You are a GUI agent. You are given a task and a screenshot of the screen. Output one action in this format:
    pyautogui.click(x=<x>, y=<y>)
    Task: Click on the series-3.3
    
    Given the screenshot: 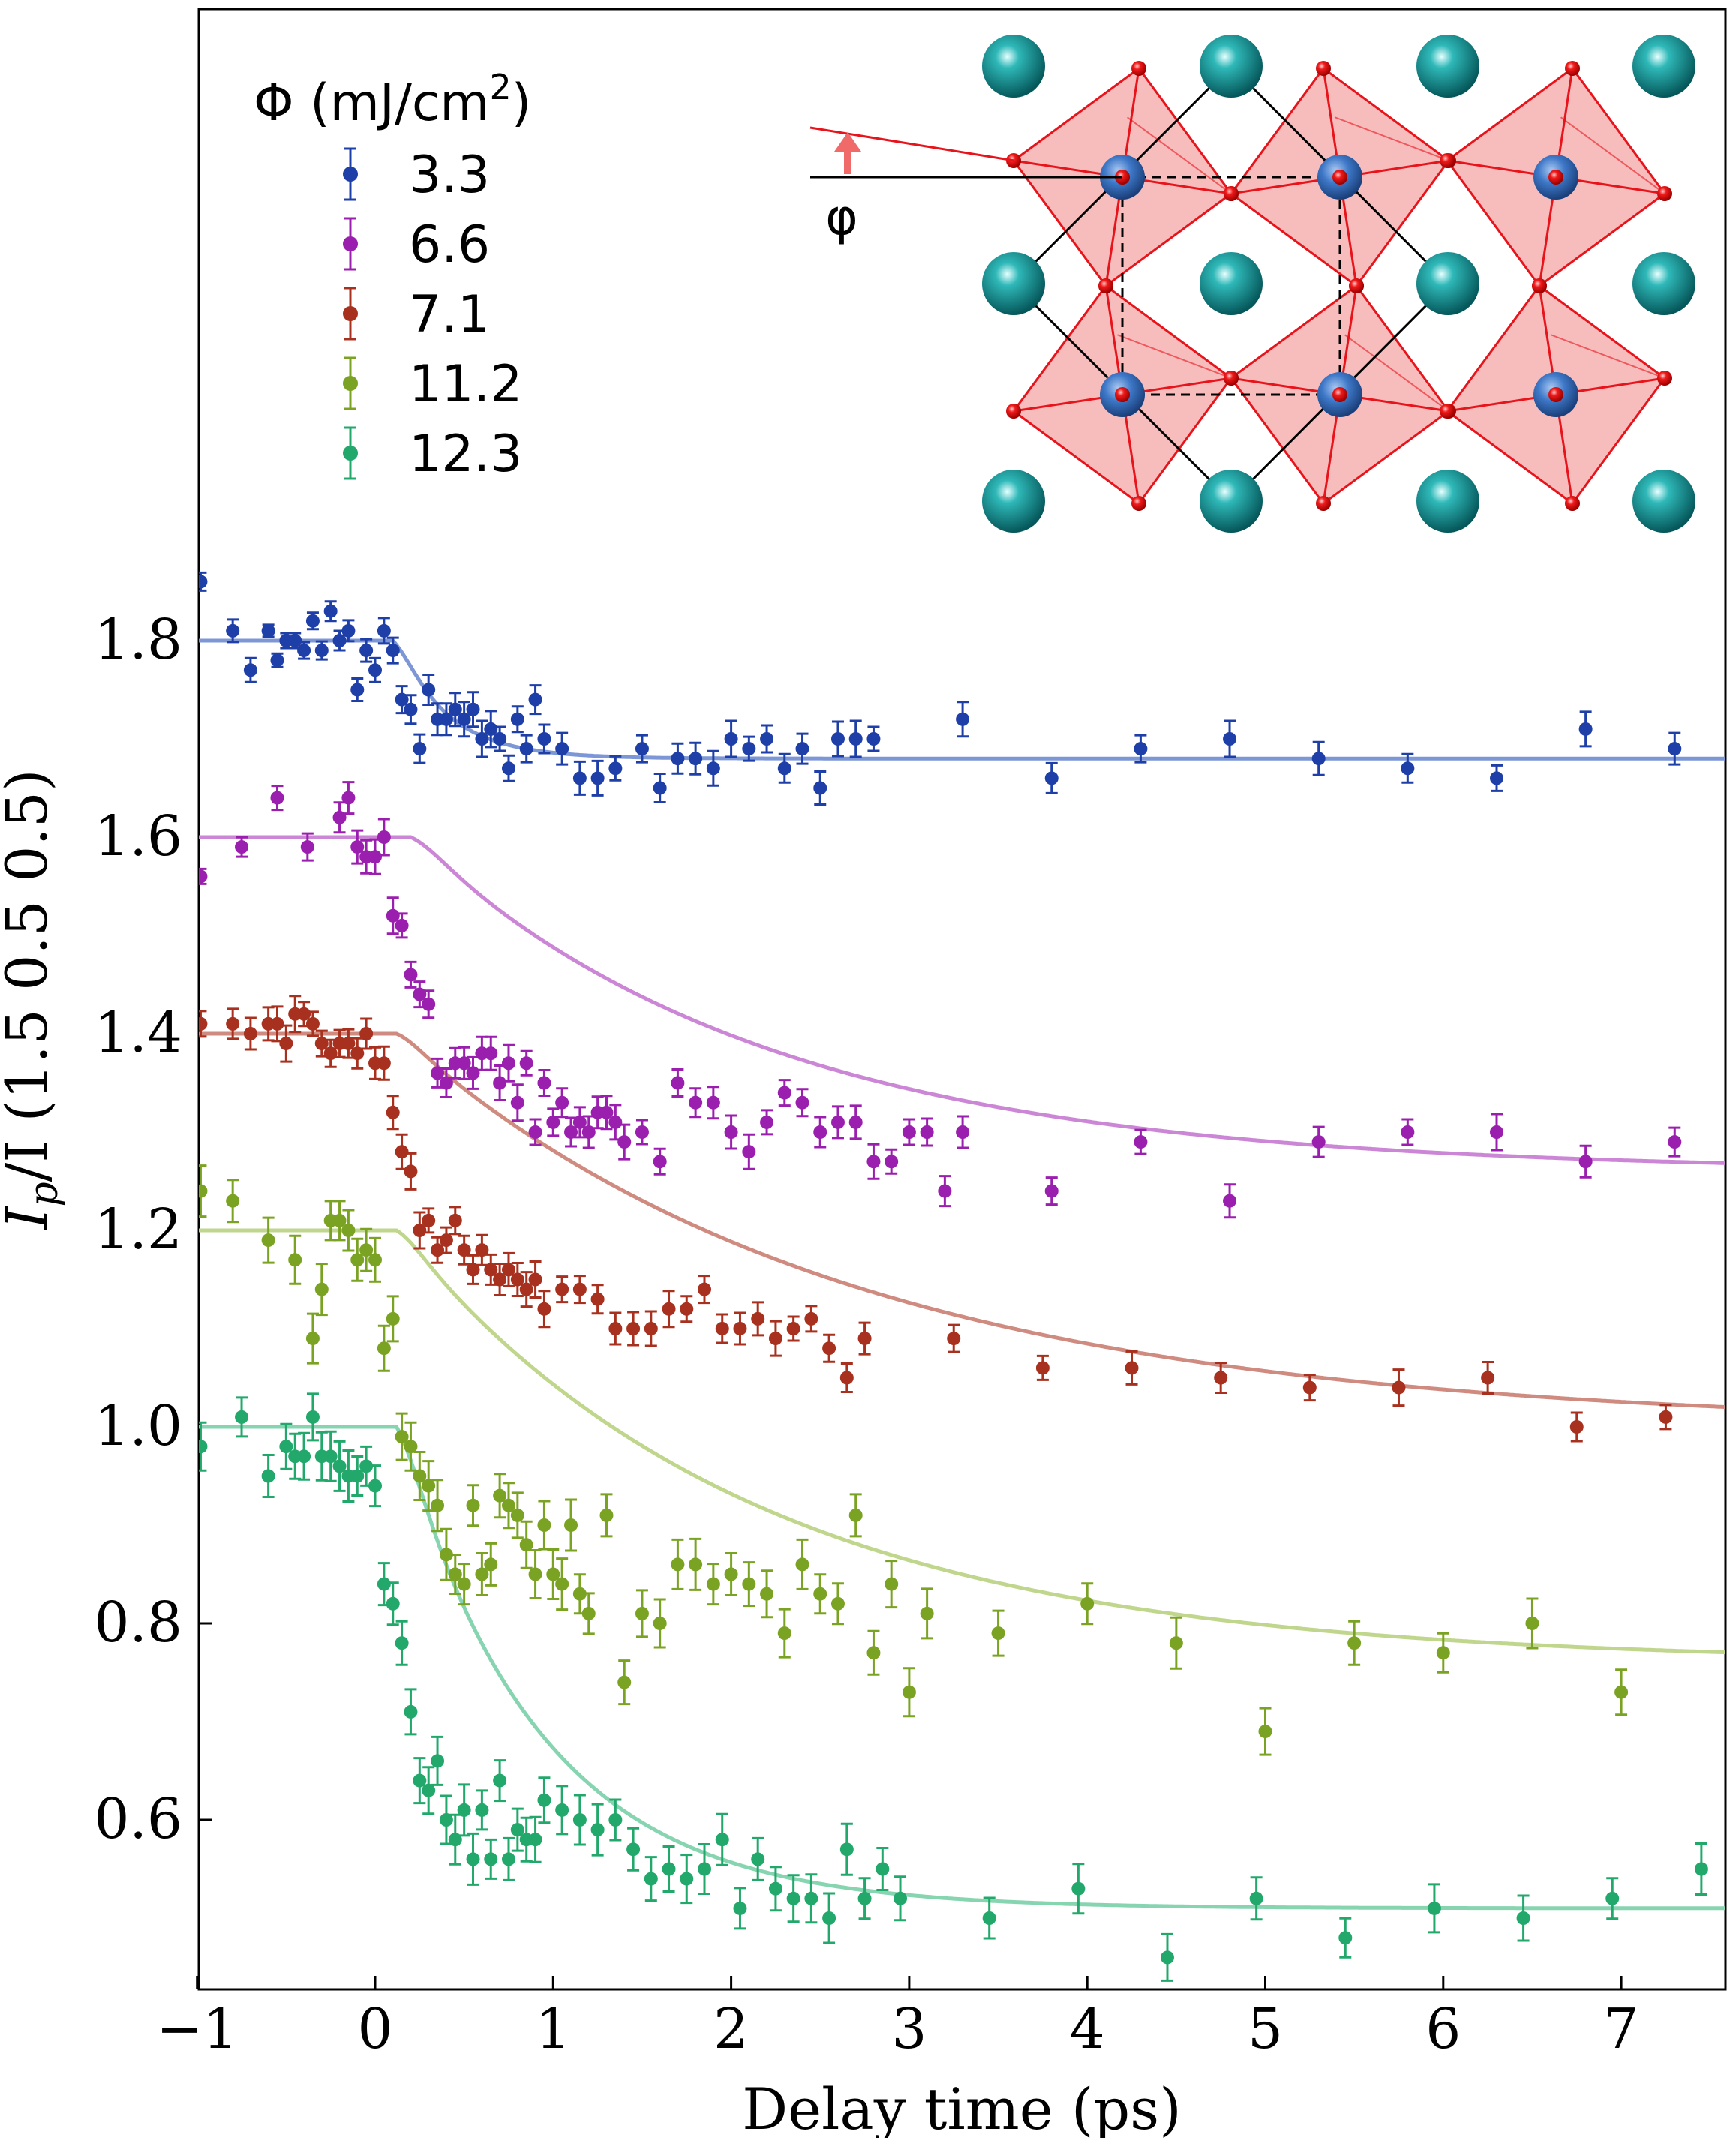 What is the action you would take?
    pyautogui.click(x=941, y=689)
    